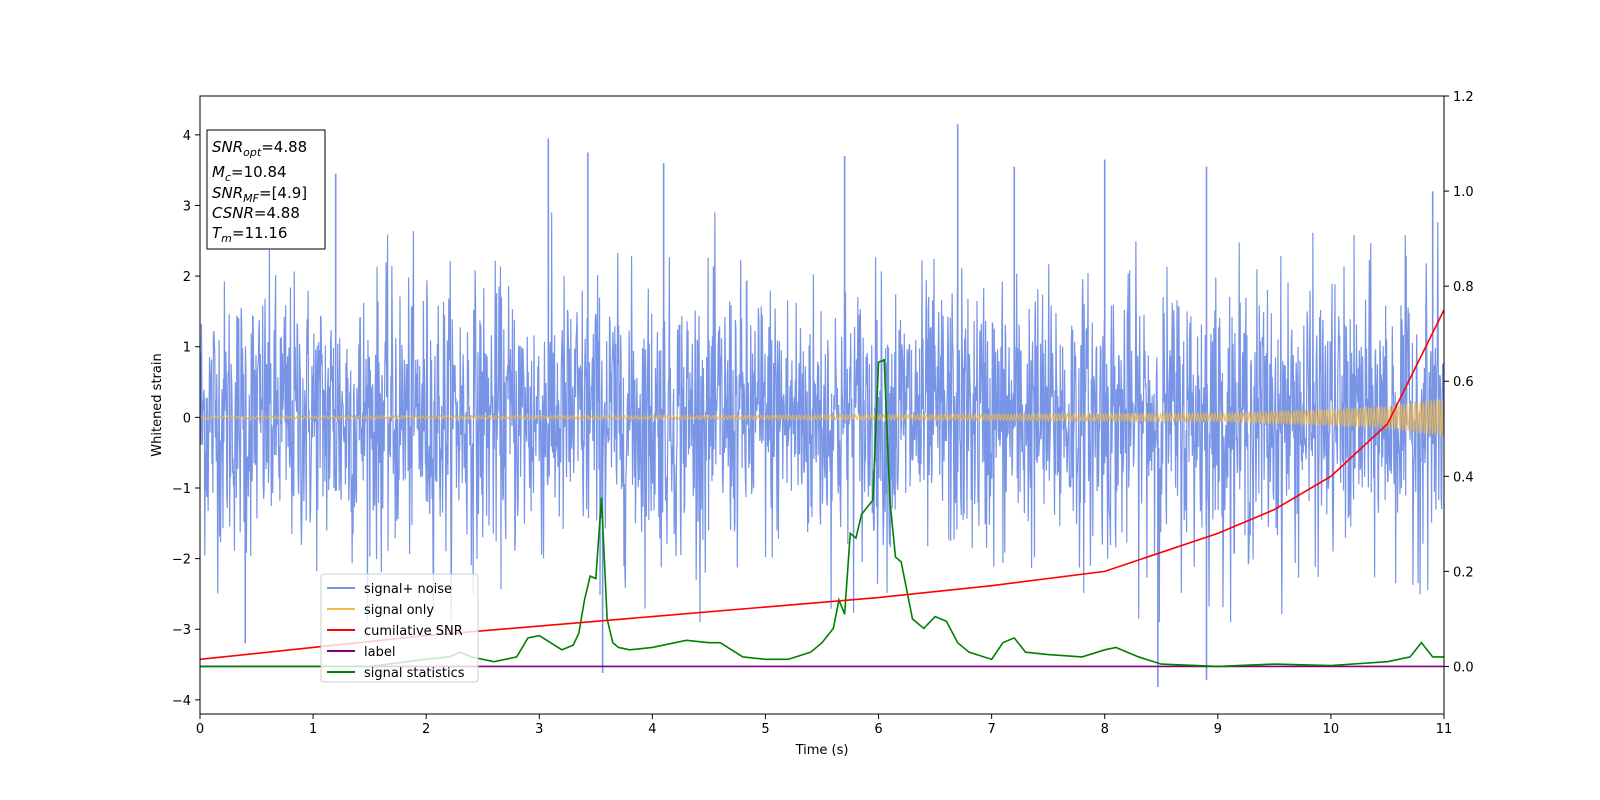 This screenshot has height=800, width=1600. I want to click on x-tick-label: 10, so click(1331, 729).